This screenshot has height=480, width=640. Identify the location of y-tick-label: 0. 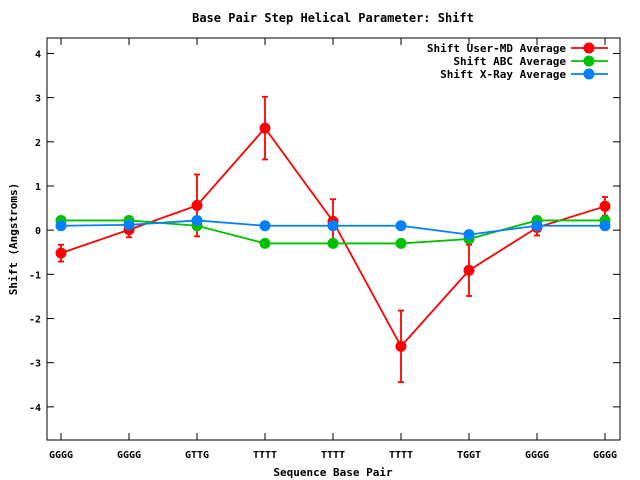
(38, 231).